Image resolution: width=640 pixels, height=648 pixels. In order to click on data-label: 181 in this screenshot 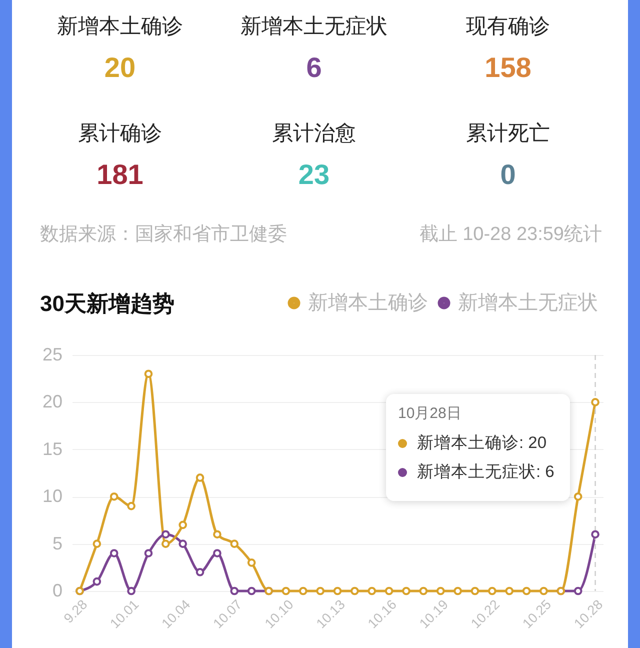, I will do `click(120, 175)`.